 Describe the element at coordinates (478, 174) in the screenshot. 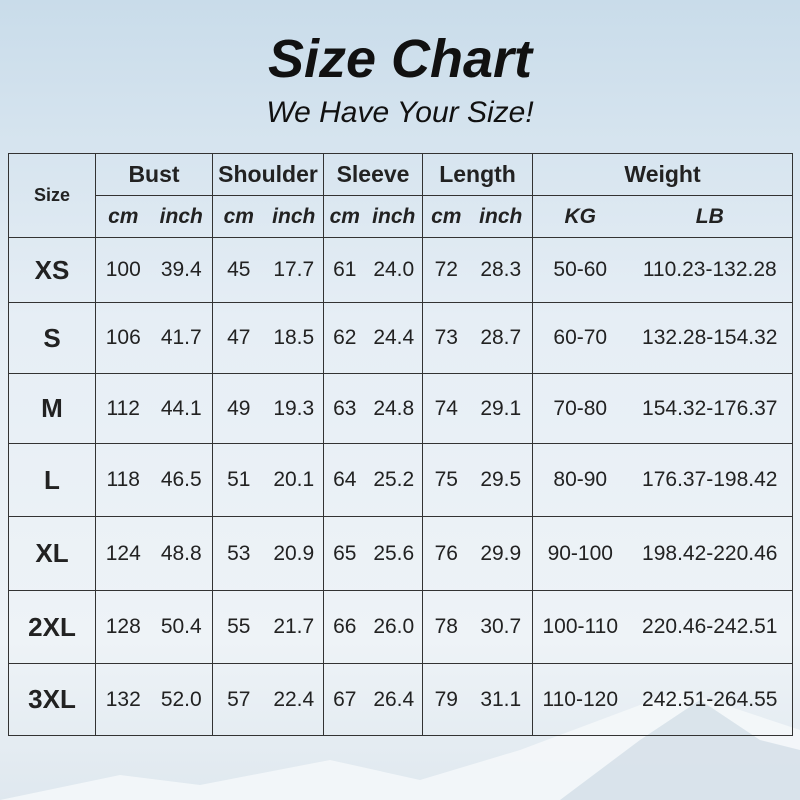

I see `header-length: Length` at that location.